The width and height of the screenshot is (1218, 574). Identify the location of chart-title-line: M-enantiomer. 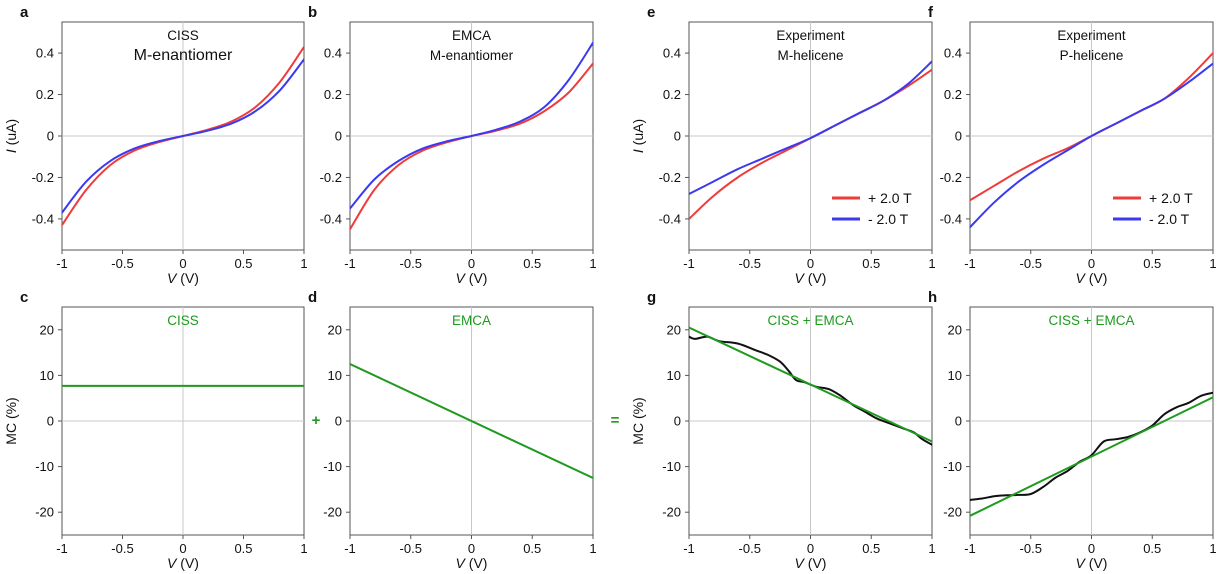
(183, 55).